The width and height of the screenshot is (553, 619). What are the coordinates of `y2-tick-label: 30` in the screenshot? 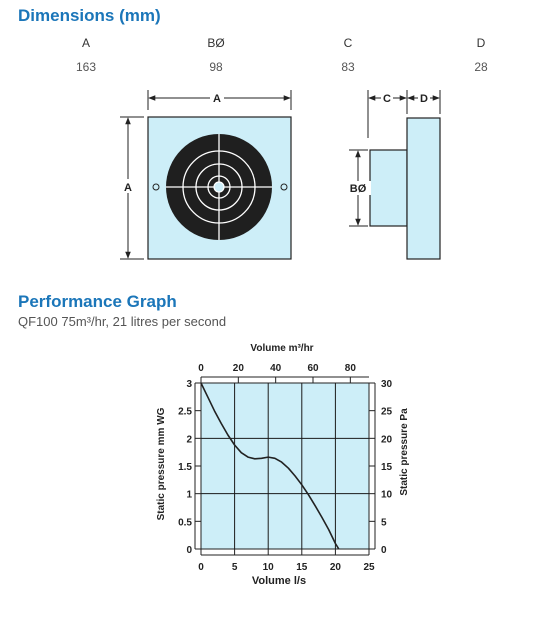 It's located at (387, 384).